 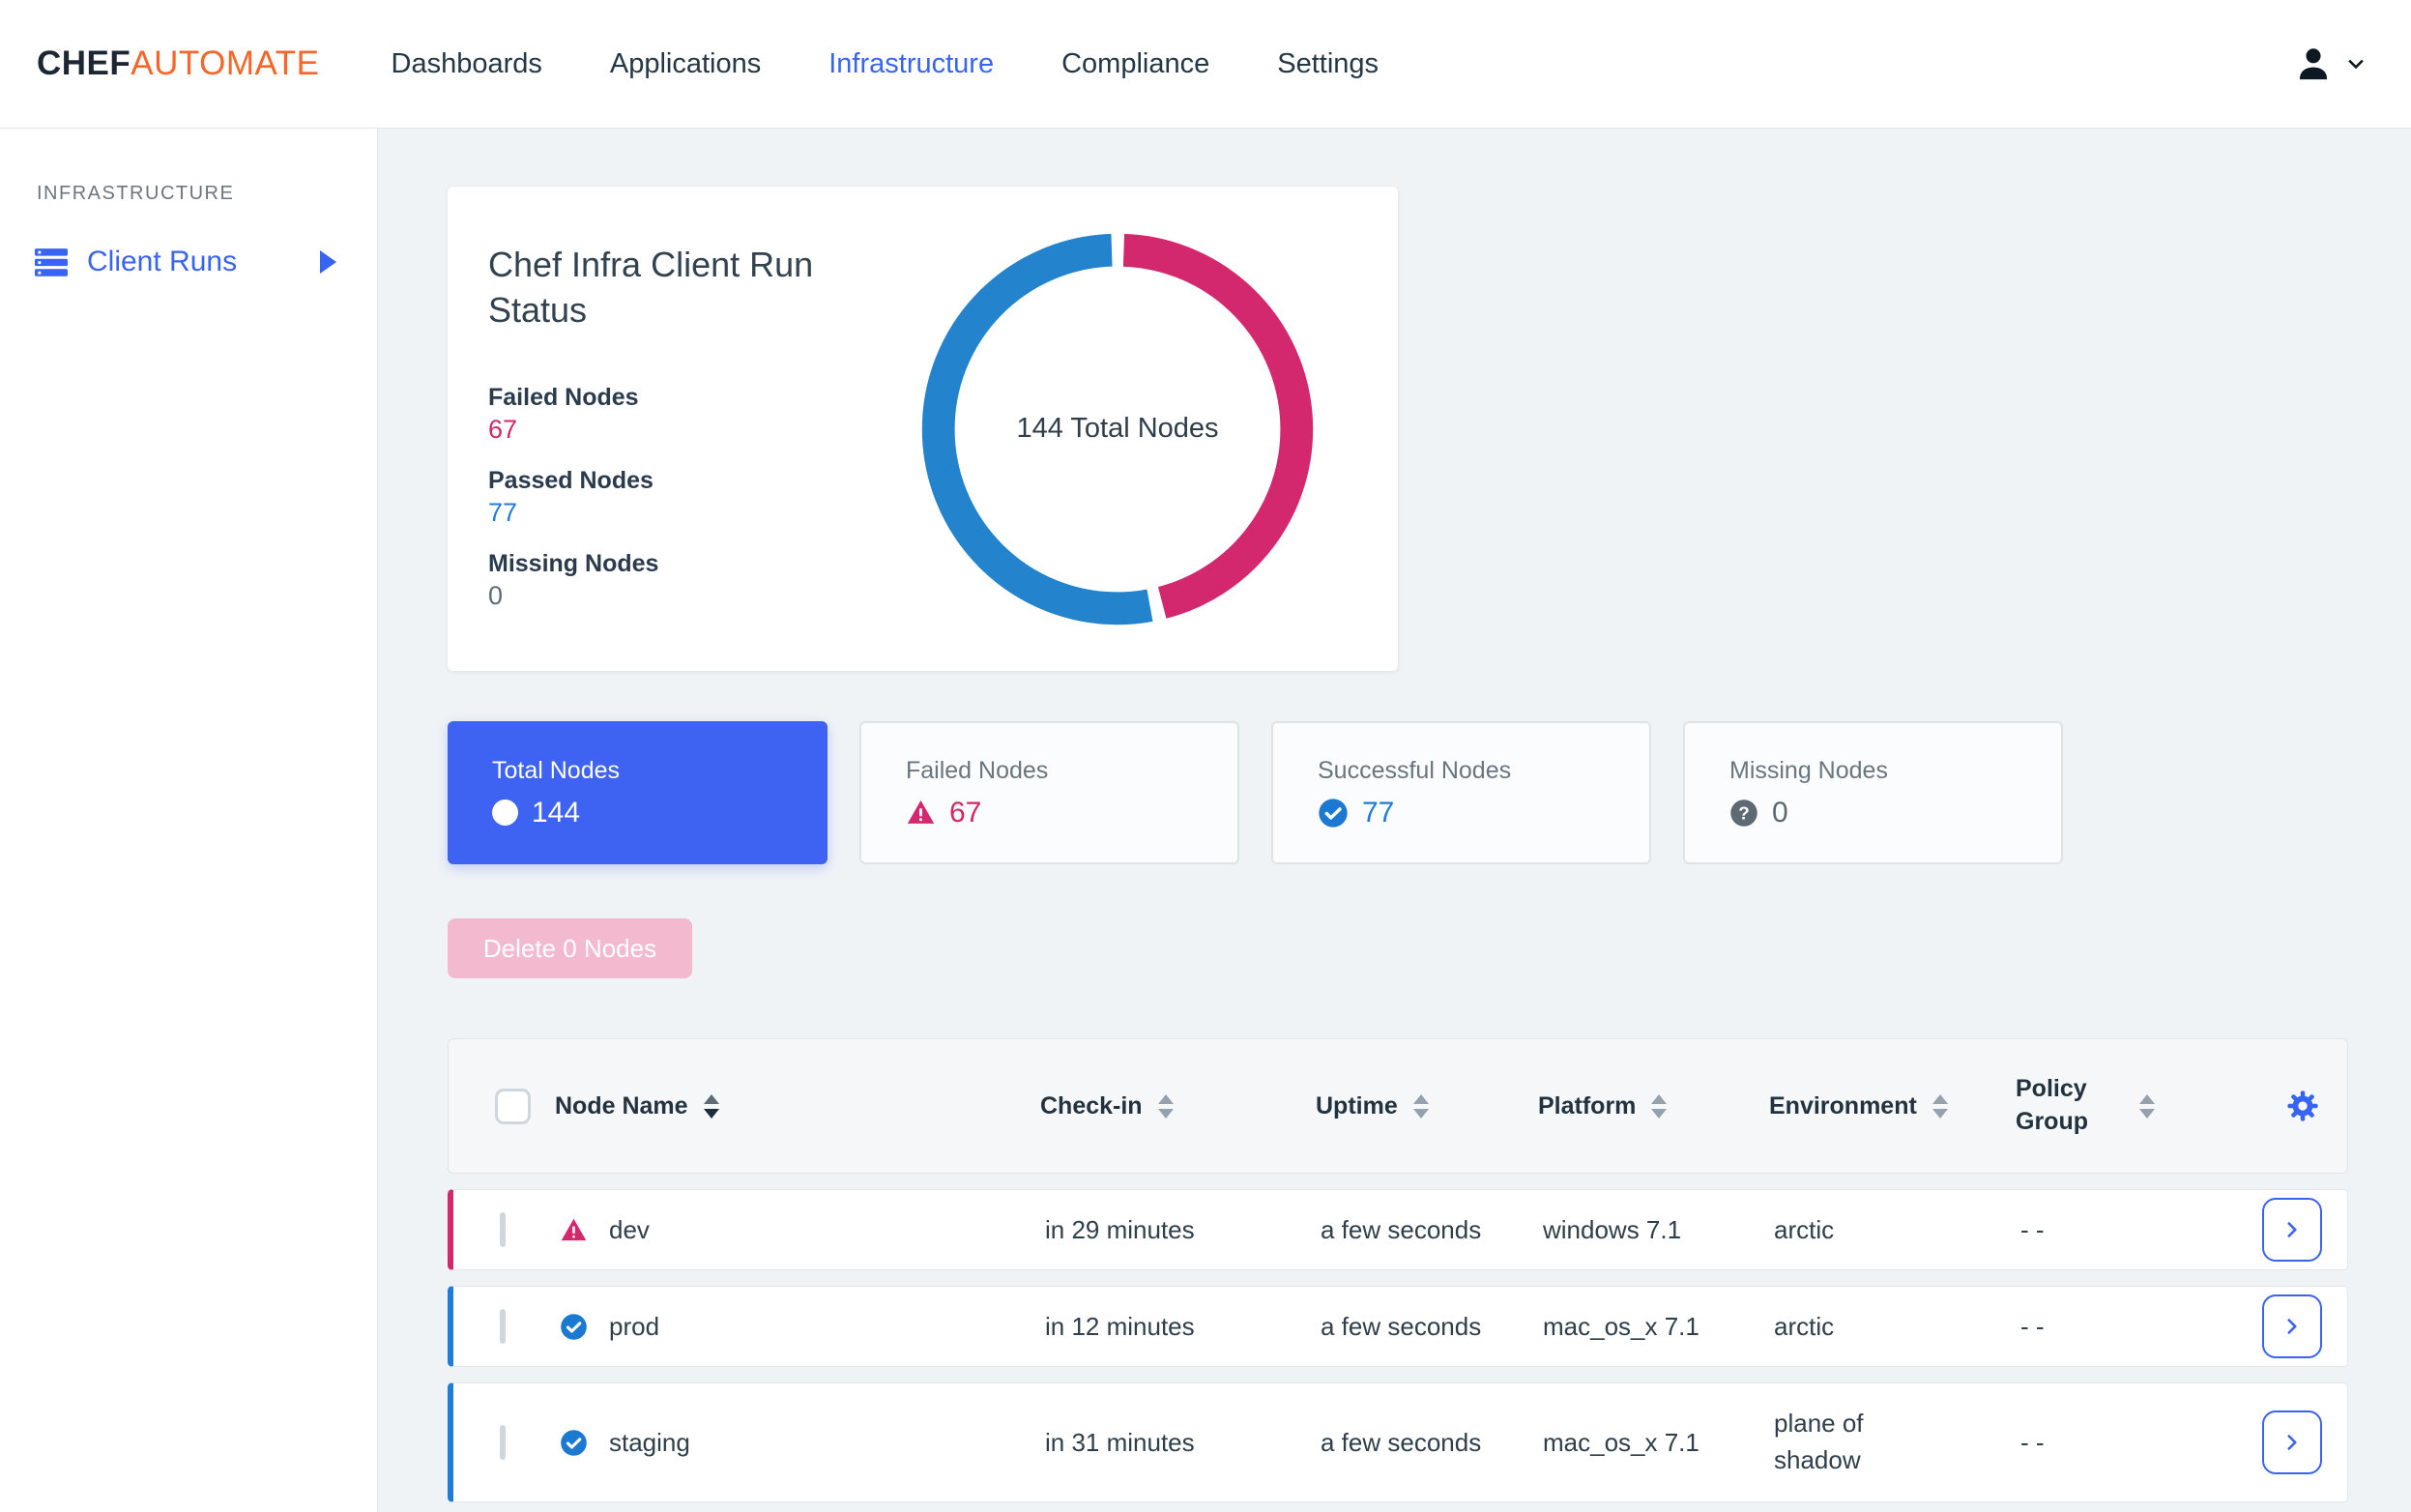 I want to click on col-environment: Environment, so click(x=1843, y=1105).